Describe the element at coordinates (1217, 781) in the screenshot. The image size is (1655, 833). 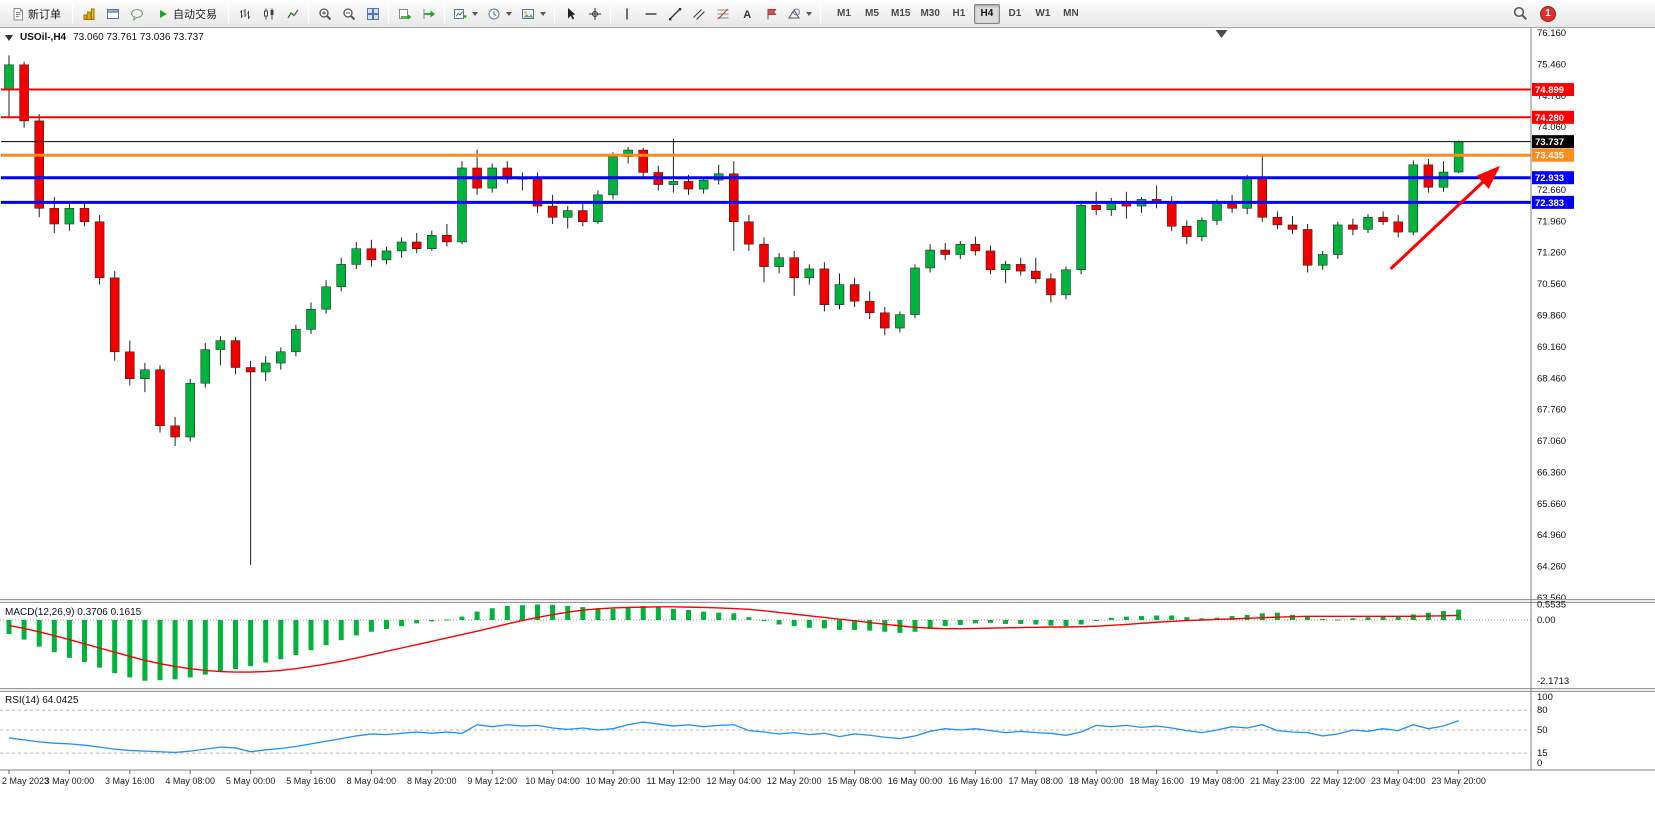
I see `axis-label: 19 May 08:00` at that location.